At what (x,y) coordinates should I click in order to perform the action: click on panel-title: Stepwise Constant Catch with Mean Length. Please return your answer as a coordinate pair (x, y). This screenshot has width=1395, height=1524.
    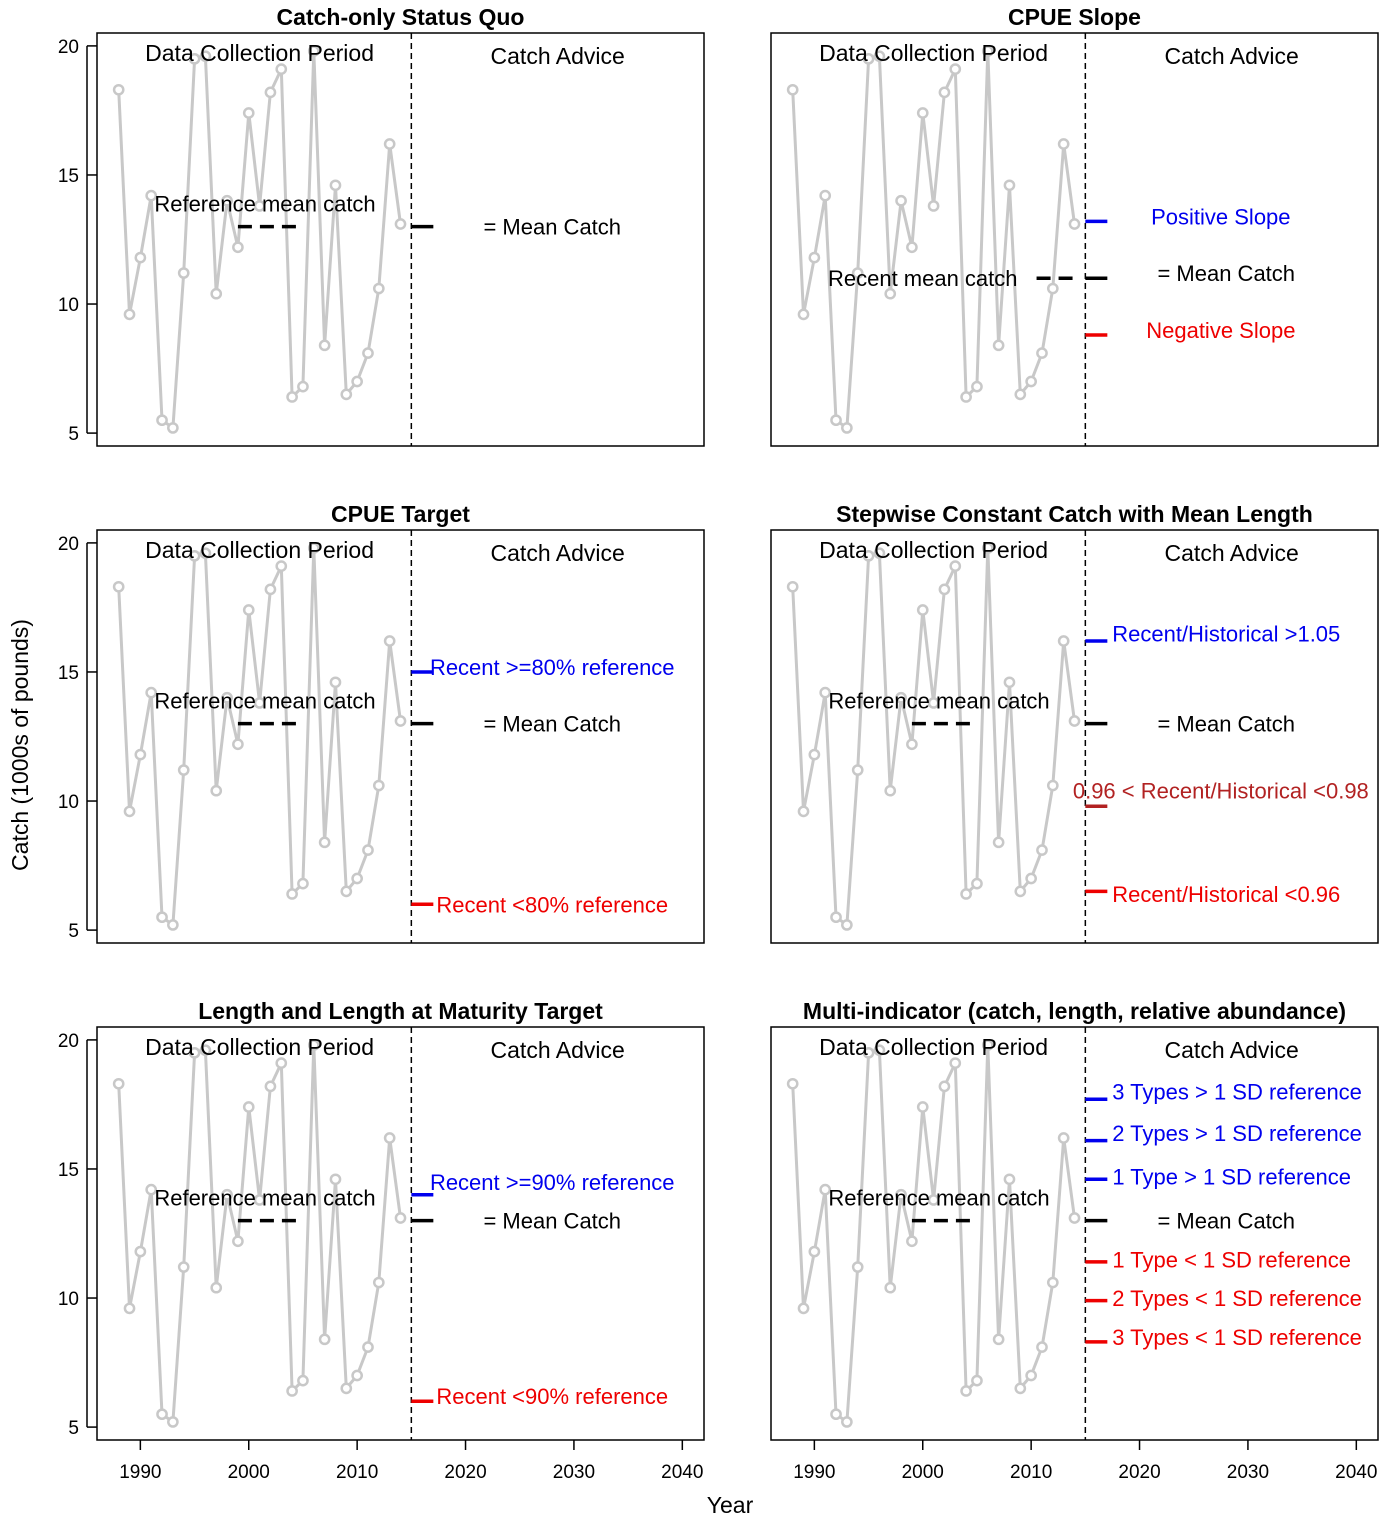
    Looking at the image, I should click on (1074, 514).